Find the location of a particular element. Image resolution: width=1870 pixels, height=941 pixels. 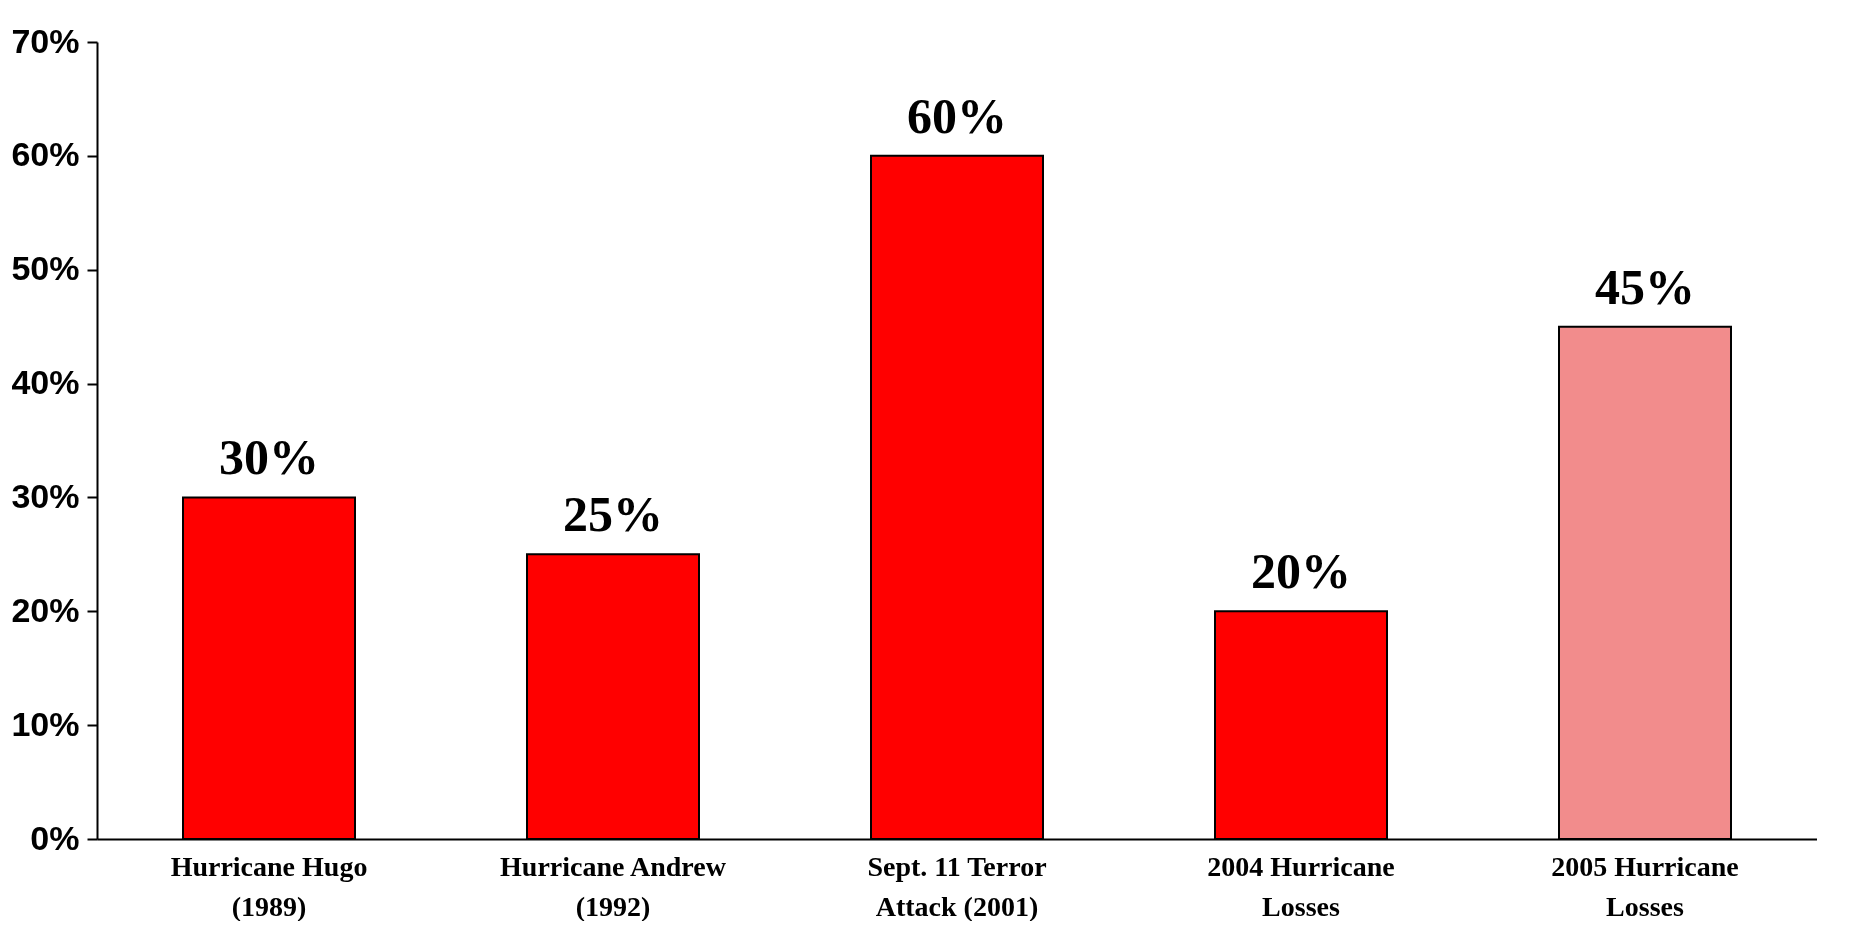

data-label: 45% is located at coordinates (1645, 286).